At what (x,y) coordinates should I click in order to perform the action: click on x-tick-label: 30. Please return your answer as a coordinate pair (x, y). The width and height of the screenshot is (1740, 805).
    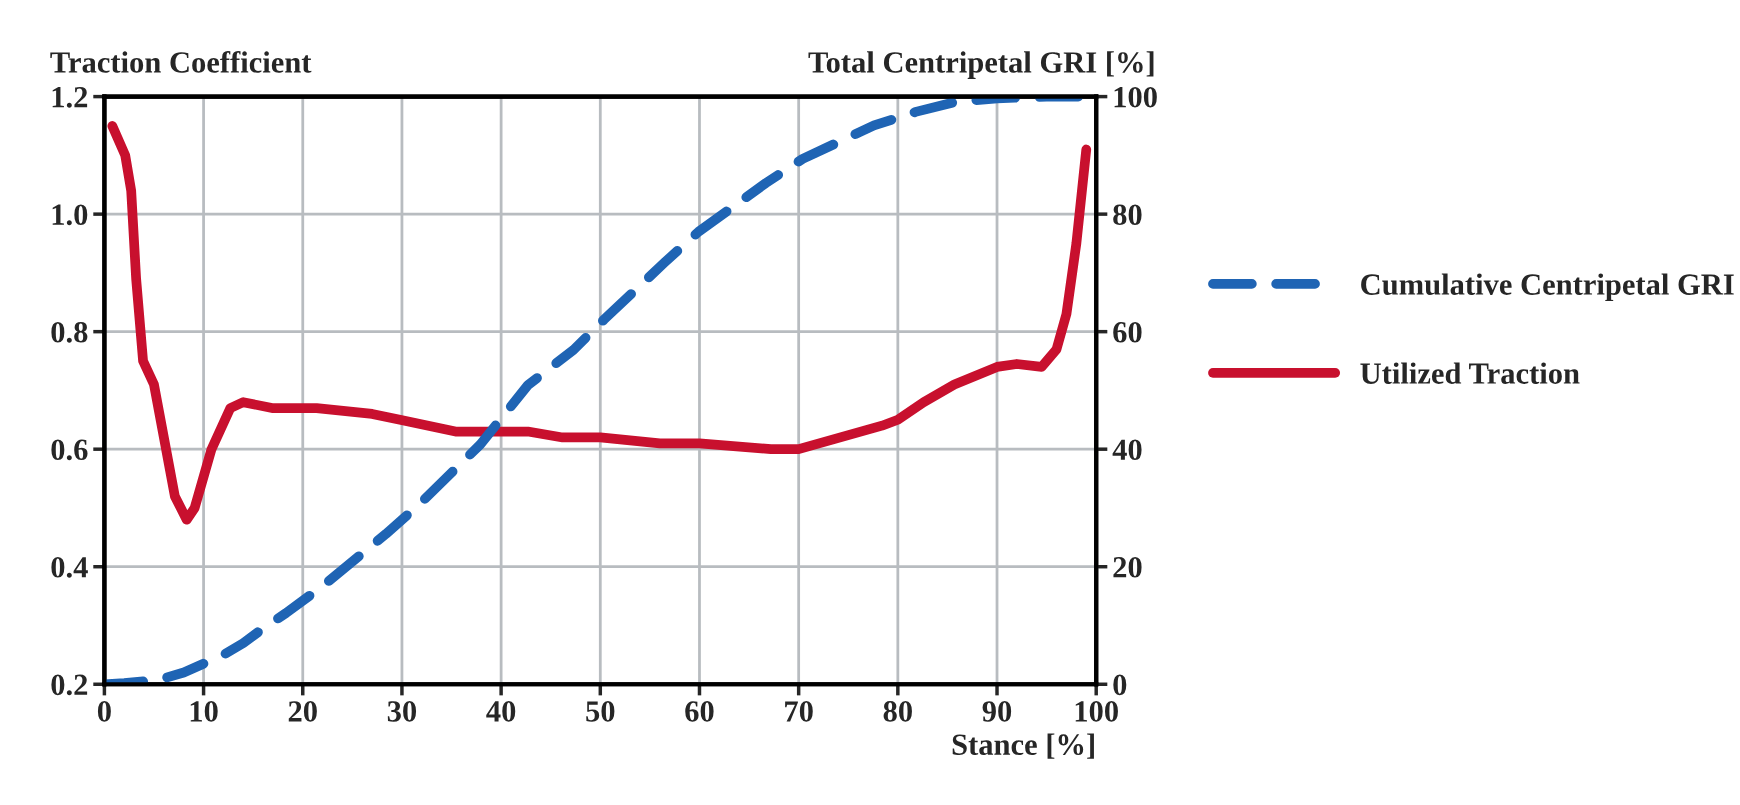
    Looking at the image, I should click on (402, 711).